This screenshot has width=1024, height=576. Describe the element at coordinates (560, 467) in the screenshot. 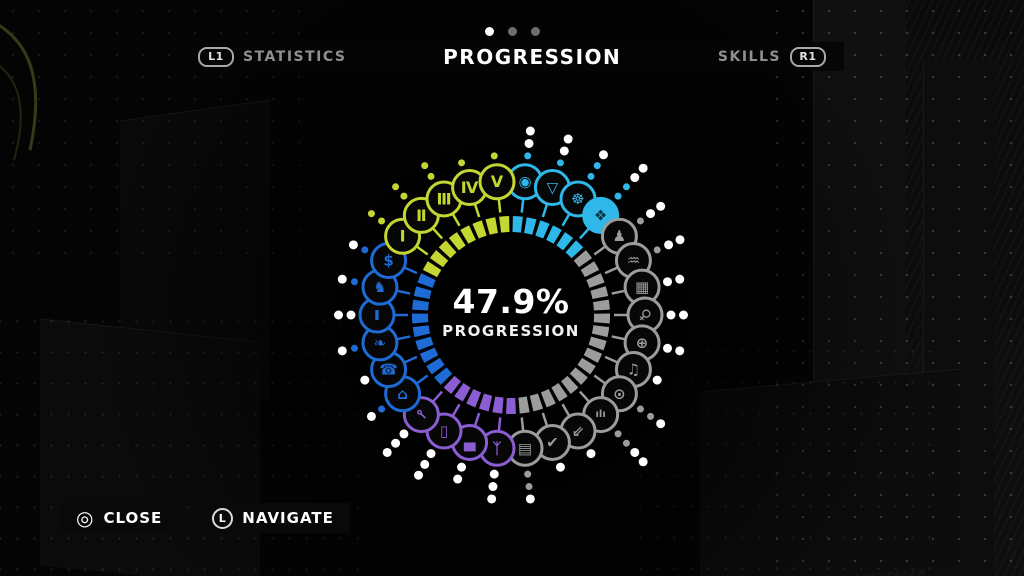

I see `checkmark-pip` at that location.